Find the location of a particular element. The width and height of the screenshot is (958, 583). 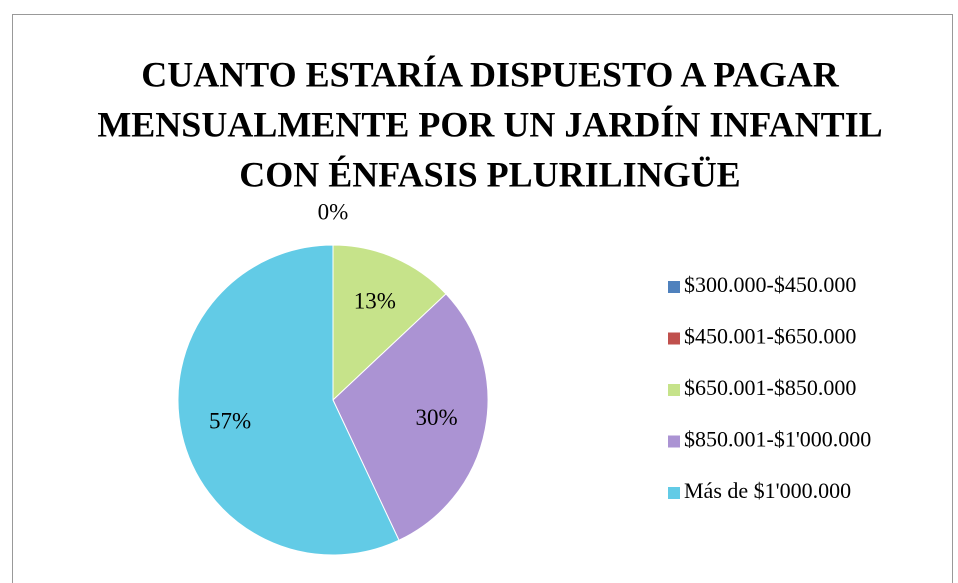

legend-label: Más de $1'000.000 is located at coordinates (767, 490).